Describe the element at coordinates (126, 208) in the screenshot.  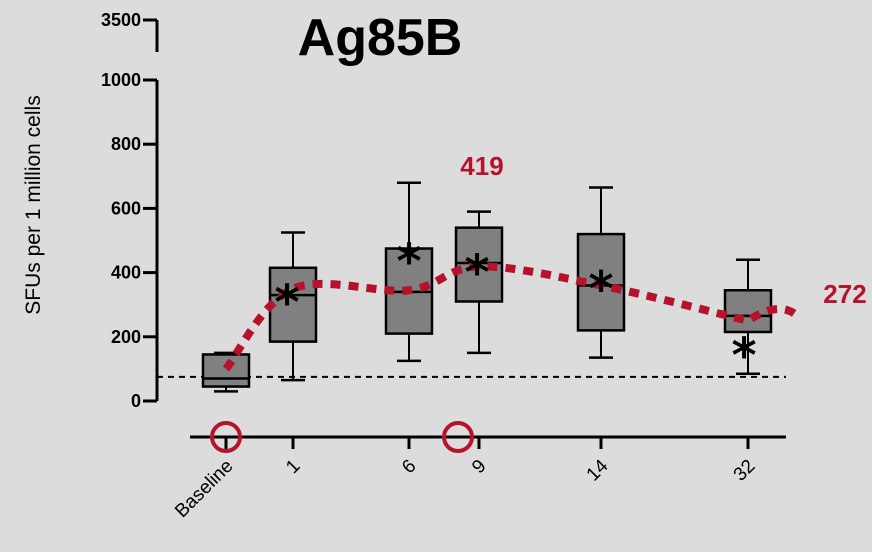
I see `y-tick-label: 600` at that location.